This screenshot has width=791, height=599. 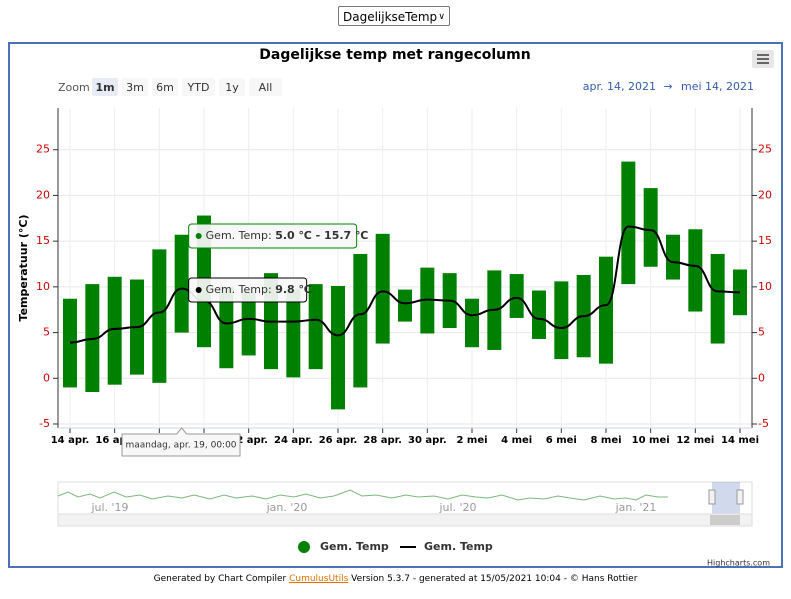 What do you see at coordinates (405, 520) in the screenshot?
I see `scrollbar` at bounding box center [405, 520].